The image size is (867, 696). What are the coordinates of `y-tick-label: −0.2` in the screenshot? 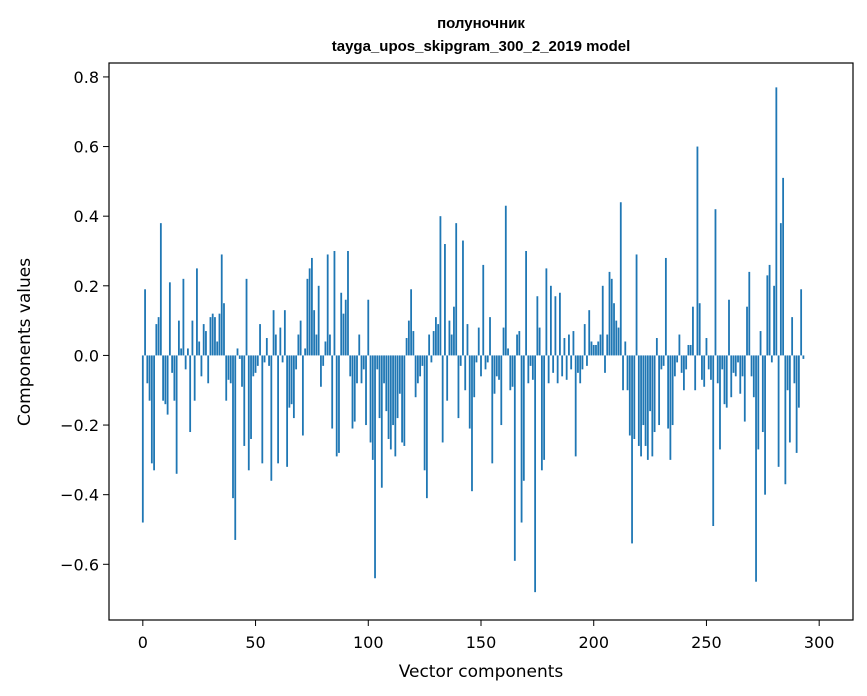 It's located at (79, 425).